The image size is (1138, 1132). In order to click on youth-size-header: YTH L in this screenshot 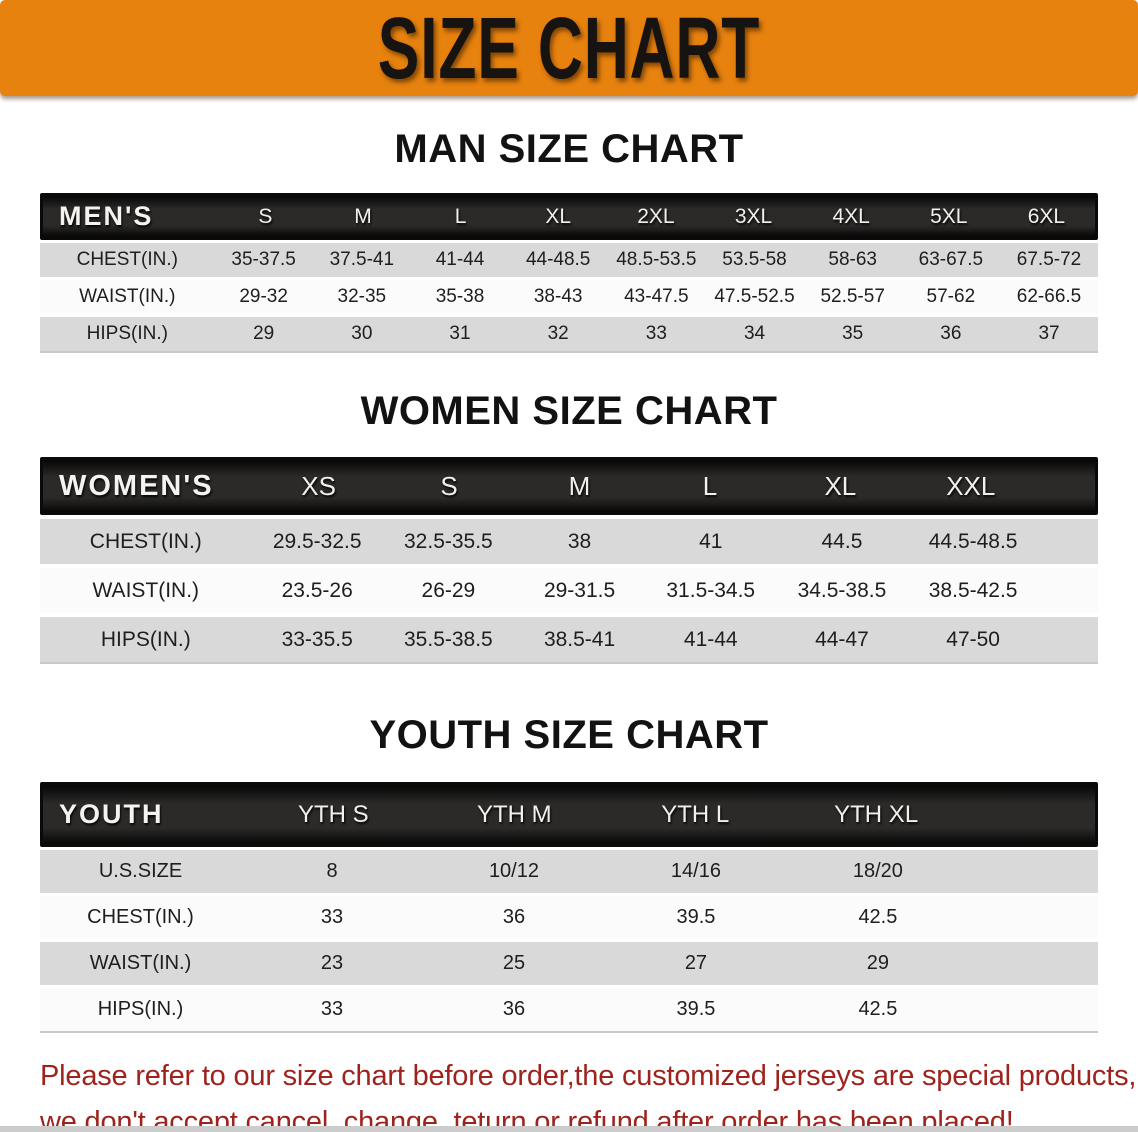, I will do `click(695, 814)`.